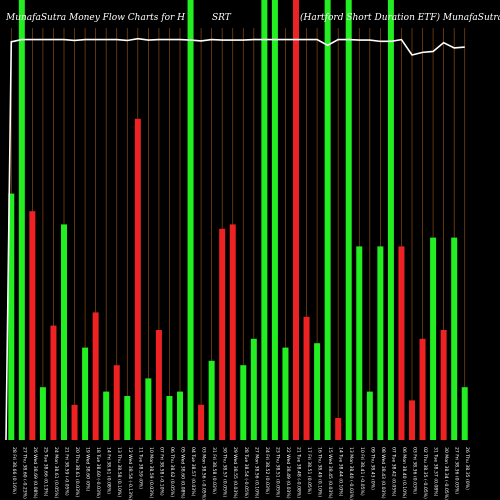 Image resolution: width=500 pixels, height=500 pixels. Describe the element at coordinates (299, 472) in the screenshot. I see `x-tick-label: 21 Tue 38.48 (-0.08%)` at that location.